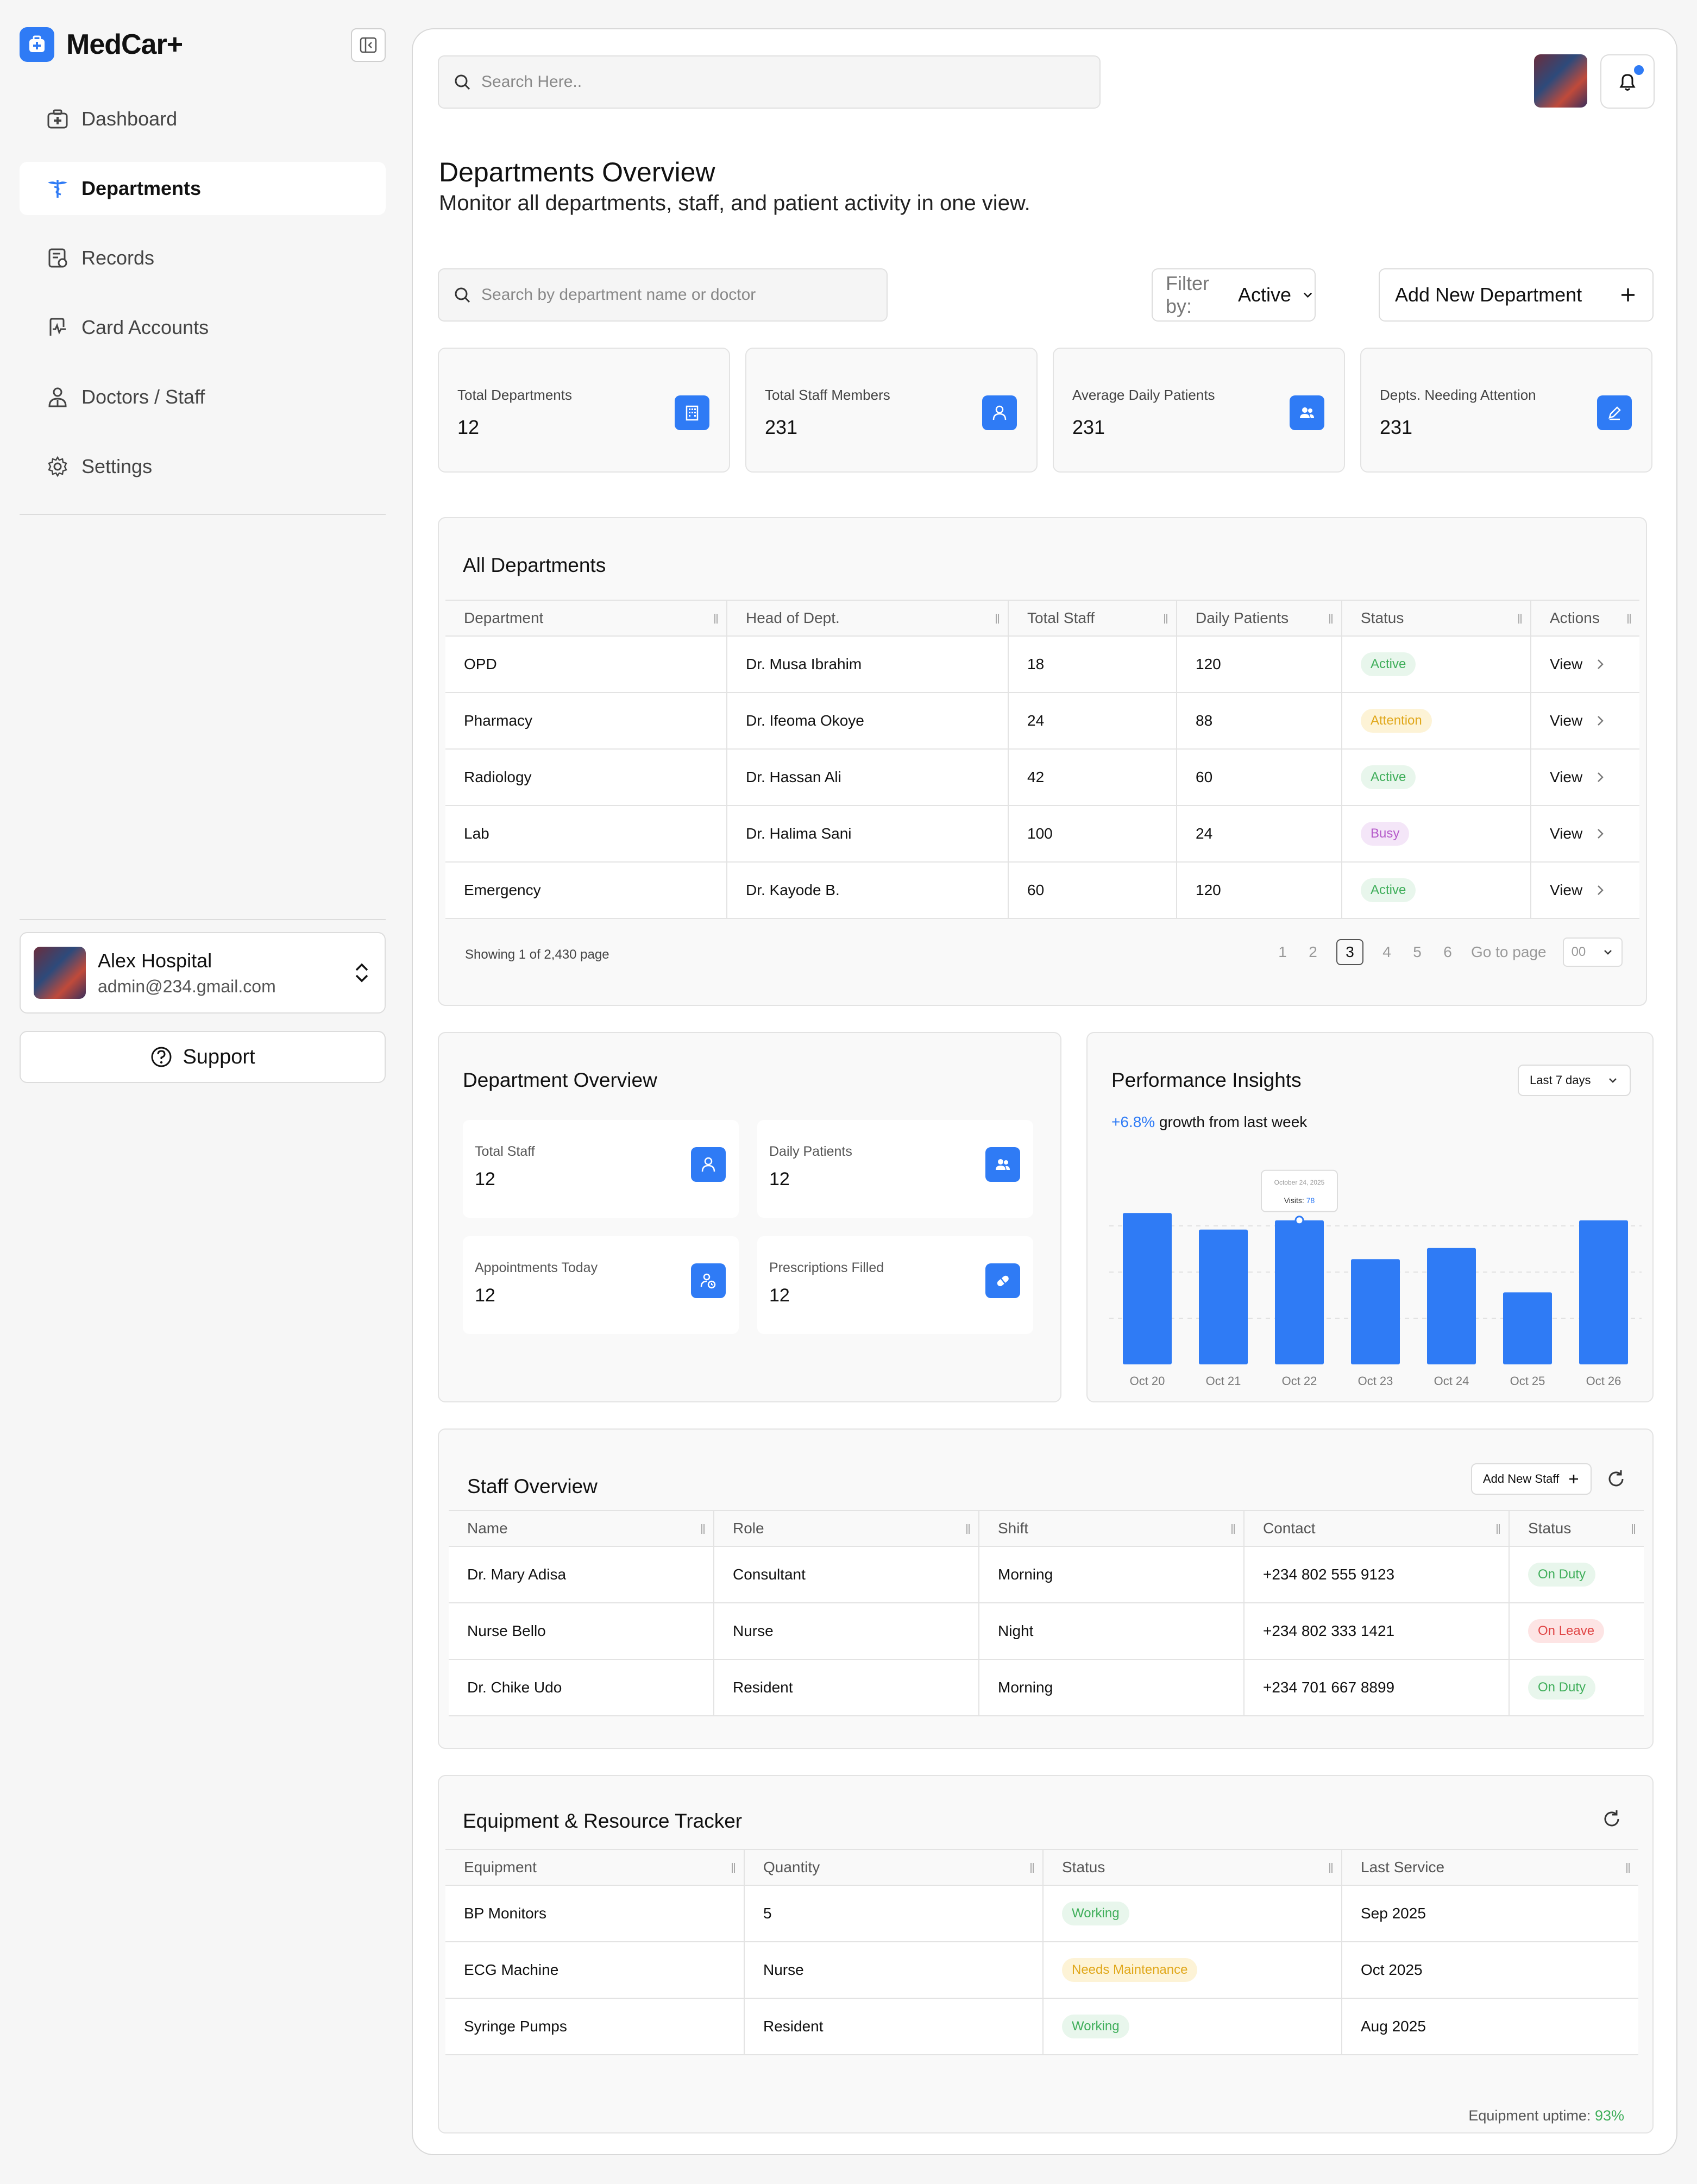 The height and width of the screenshot is (2184, 1697). What do you see at coordinates (586, 618) in the screenshot?
I see `column-header: Department` at bounding box center [586, 618].